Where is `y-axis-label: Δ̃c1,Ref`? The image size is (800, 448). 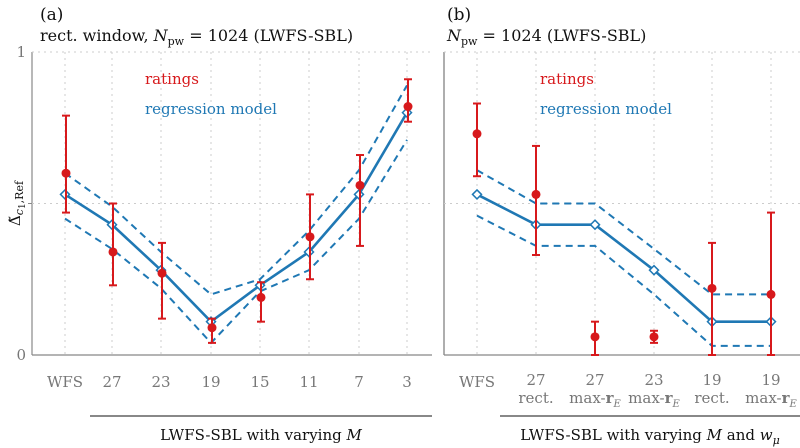
y-axis-label: Δ̃c1,Ref is located at coordinates (17, 203).